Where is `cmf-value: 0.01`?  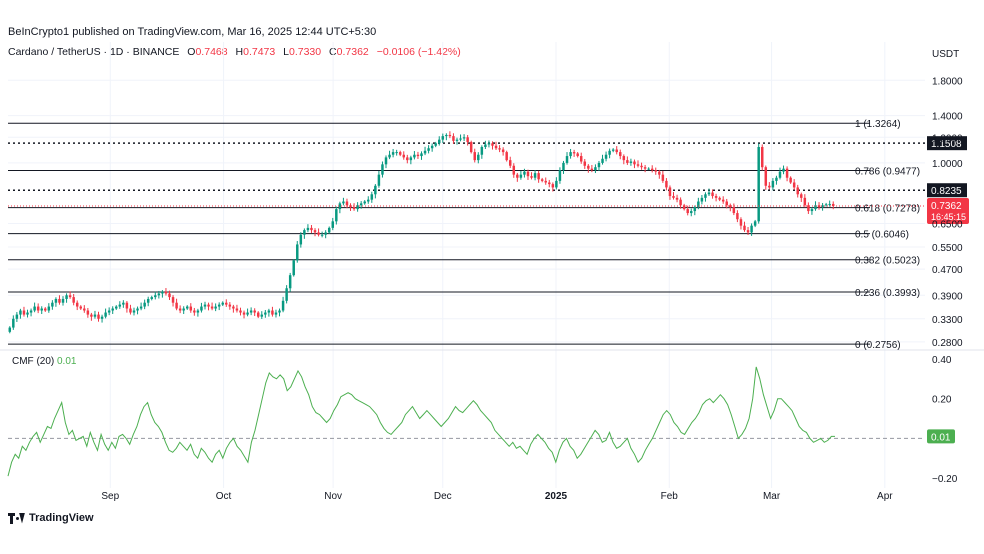 cmf-value: 0.01 is located at coordinates (67, 361).